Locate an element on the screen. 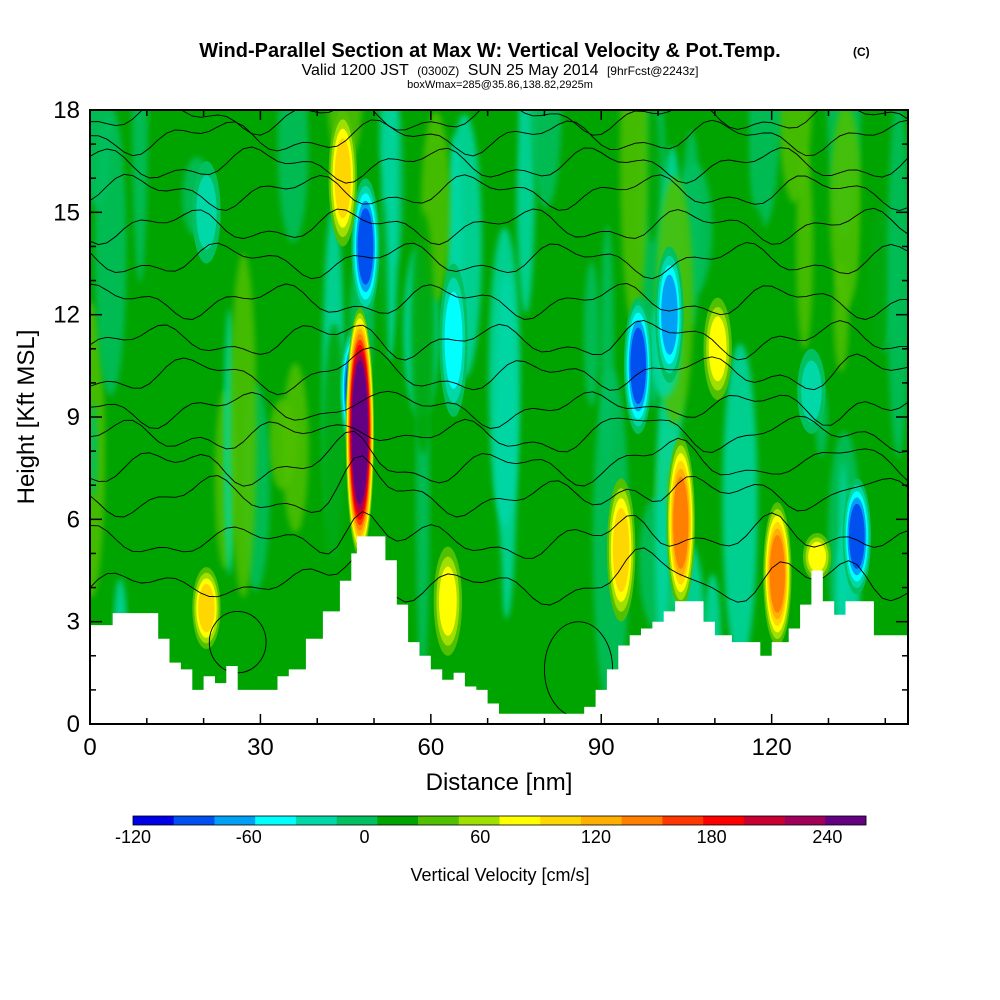  x-tick-label: 60 is located at coordinates (430, 747).